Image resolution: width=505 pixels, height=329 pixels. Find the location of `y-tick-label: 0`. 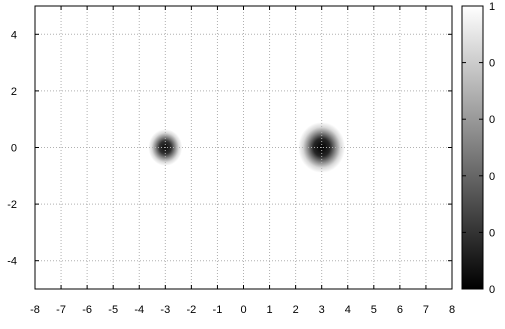

y-tick-label: 0 is located at coordinates (14, 149).